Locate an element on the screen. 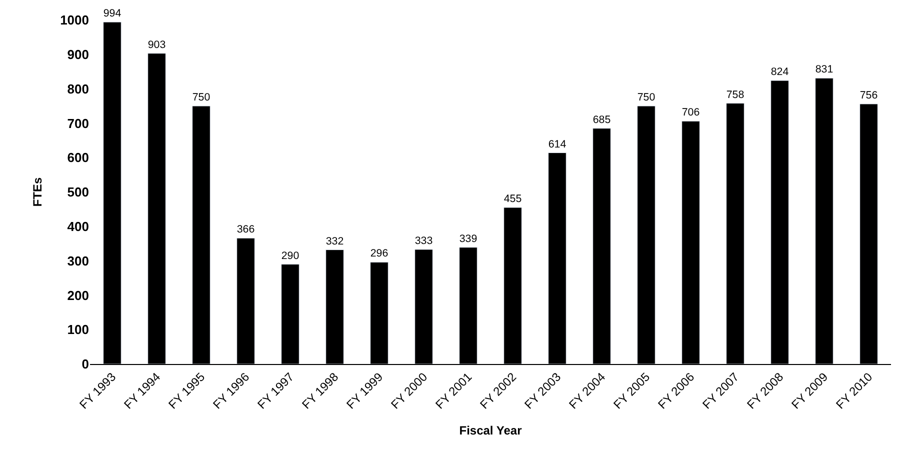 The height and width of the screenshot is (464, 911). data-label: 366 is located at coordinates (245, 230).